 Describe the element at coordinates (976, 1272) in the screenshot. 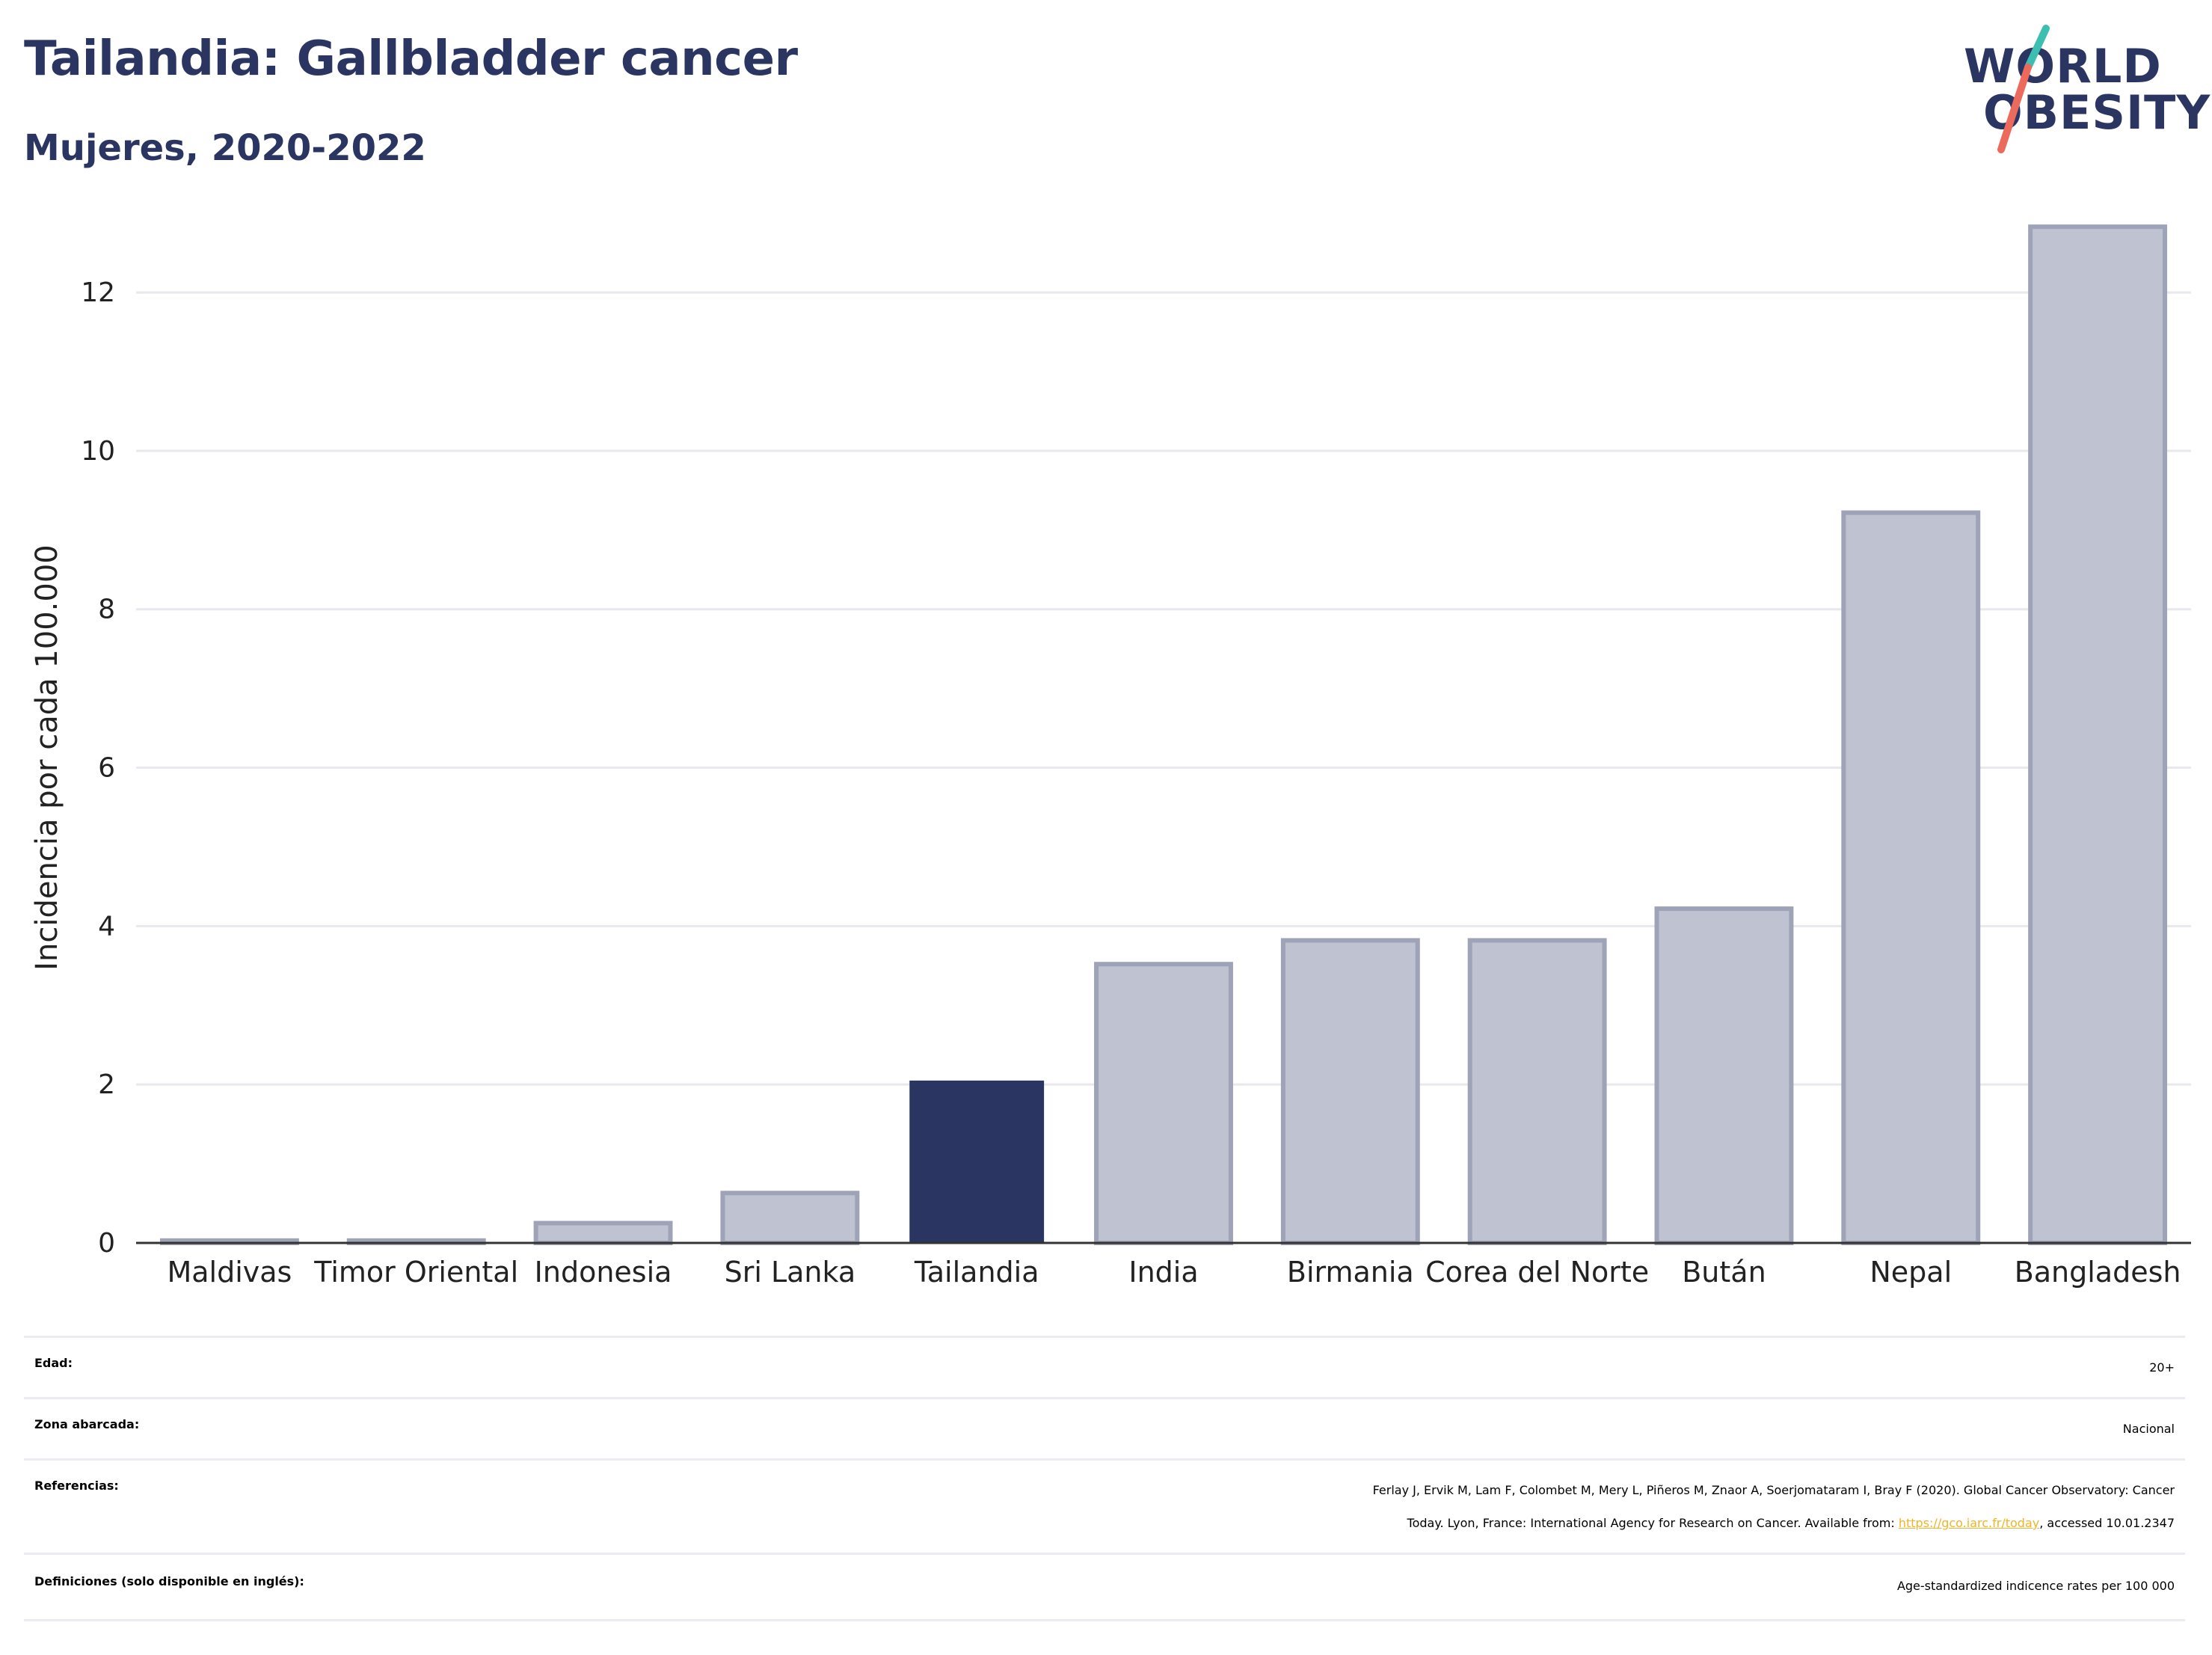

I see `x-tick-label: Tailandia` at that location.